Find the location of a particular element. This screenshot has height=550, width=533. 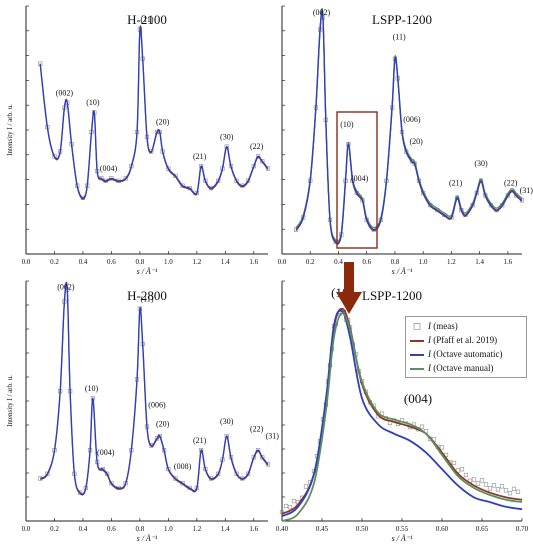

panel-top-left-x-label: s / Å⁻¹ is located at coordinates (147, 271).